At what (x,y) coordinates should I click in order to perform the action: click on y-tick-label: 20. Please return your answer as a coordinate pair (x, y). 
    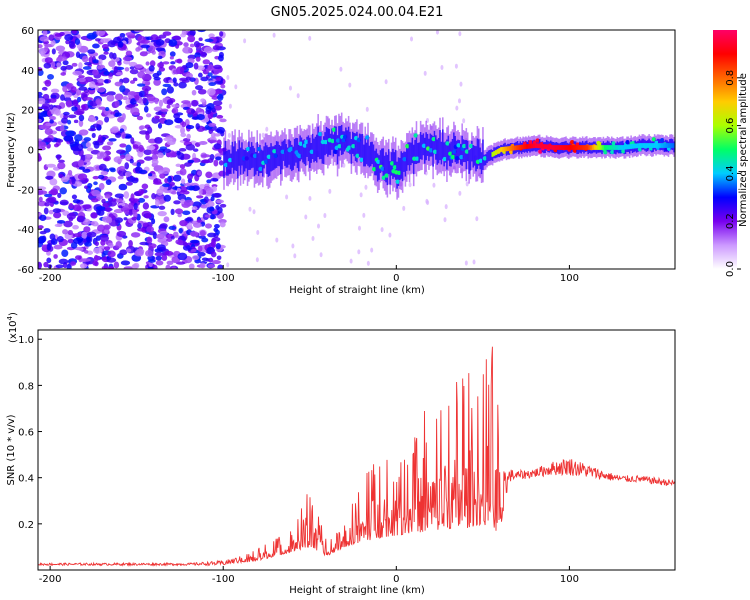
    Looking at the image, I should click on (27, 111).